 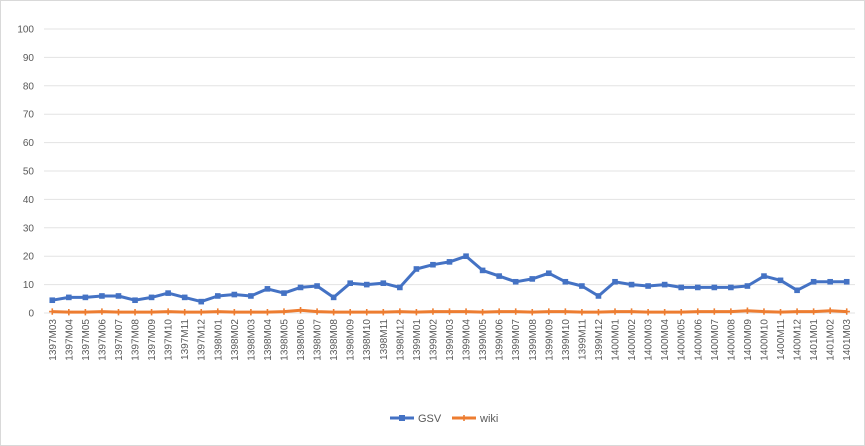 I want to click on x-tick-label: 1399M05, so click(x=483, y=340).